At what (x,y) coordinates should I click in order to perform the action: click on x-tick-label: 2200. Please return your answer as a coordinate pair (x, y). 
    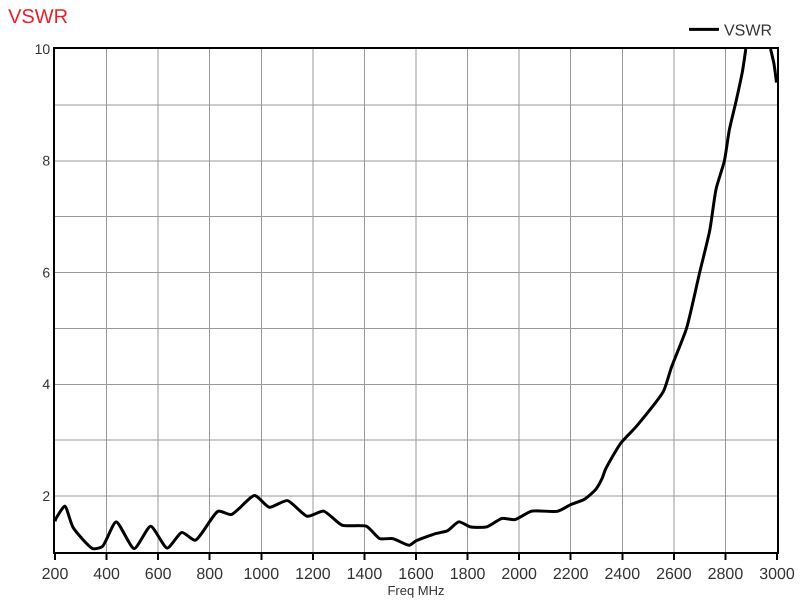
    Looking at the image, I should click on (570, 575).